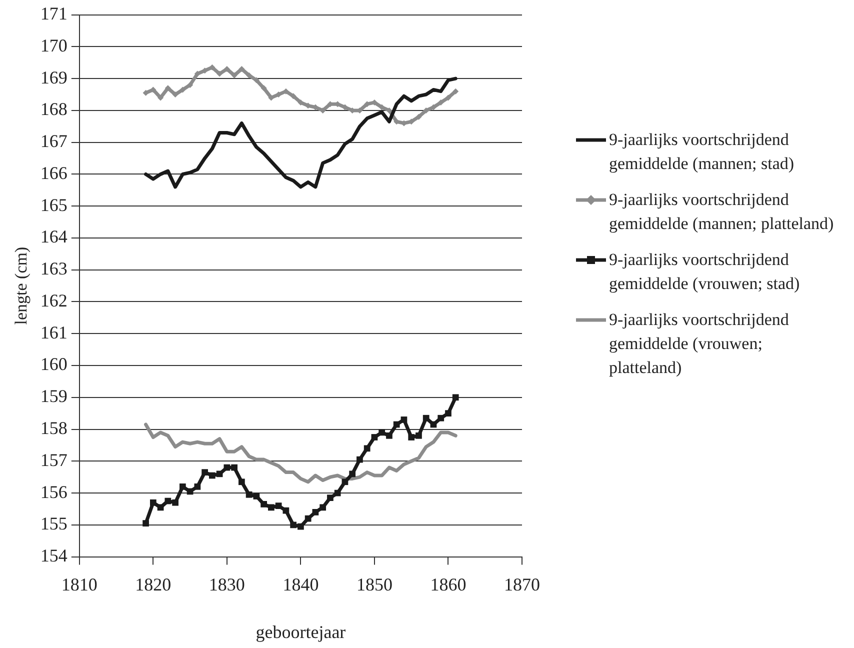 The width and height of the screenshot is (854, 648). What do you see at coordinates (54, 204) in the screenshot?
I see `y-tick-label: 165` at bounding box center [54, 204].